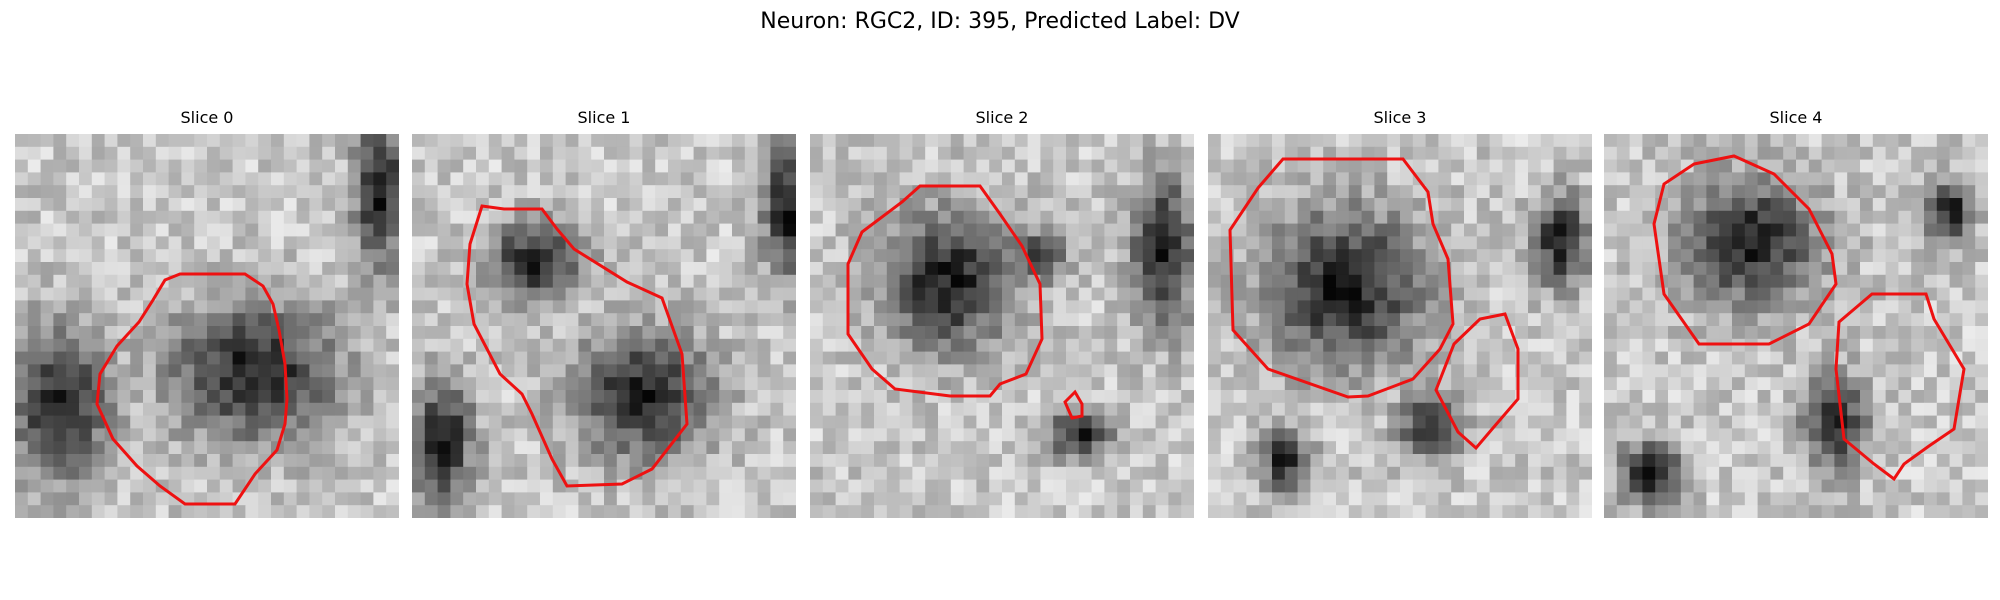  Describe the element at coordinates (604, 117) in the screenshot. I see `slice-title: Slice 1` at that location.